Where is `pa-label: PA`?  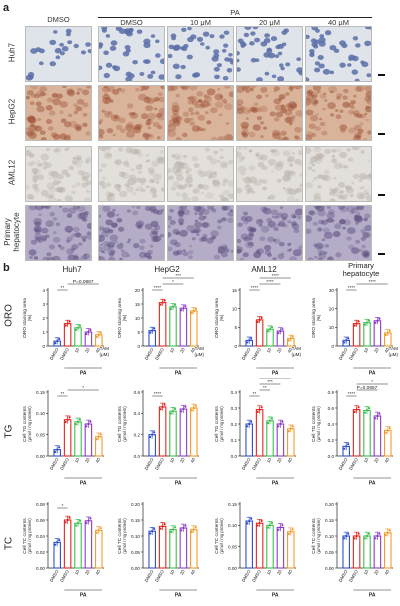
pa-label: PA is located at coordinates (235, 12).